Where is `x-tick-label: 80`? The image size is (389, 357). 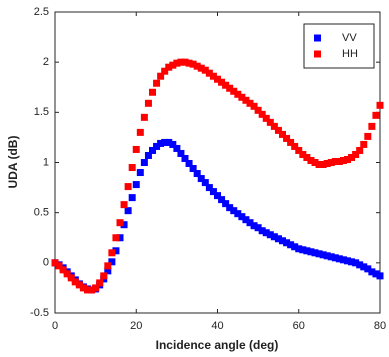 x-tick-label: 80 is located at coordinates (380, 326).